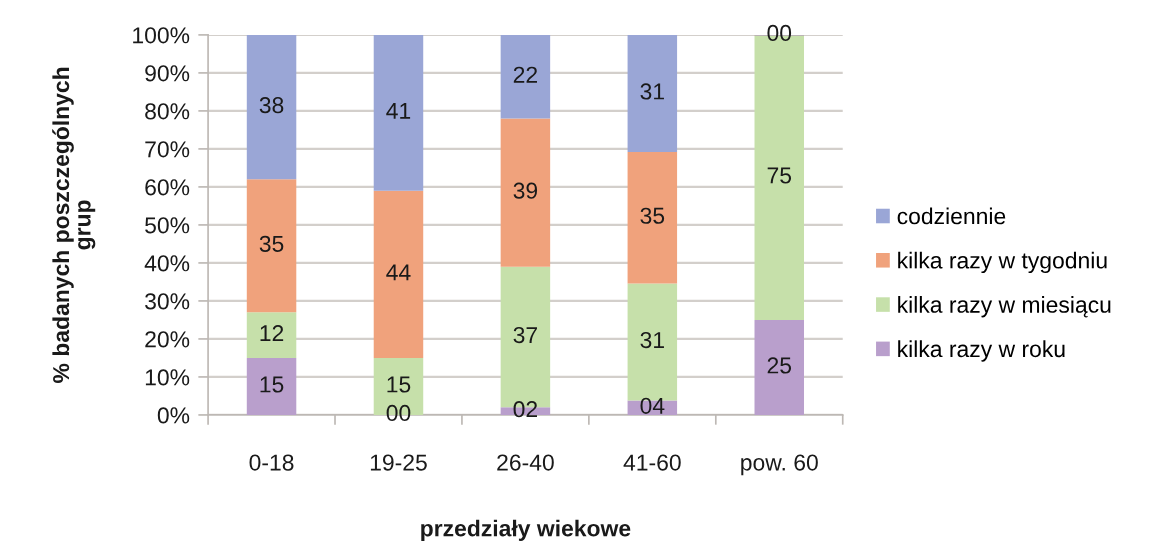  Describe the element at coordinates (779, 465) in the screenshot. I see `x-tick-label: pow. 60` at that location.